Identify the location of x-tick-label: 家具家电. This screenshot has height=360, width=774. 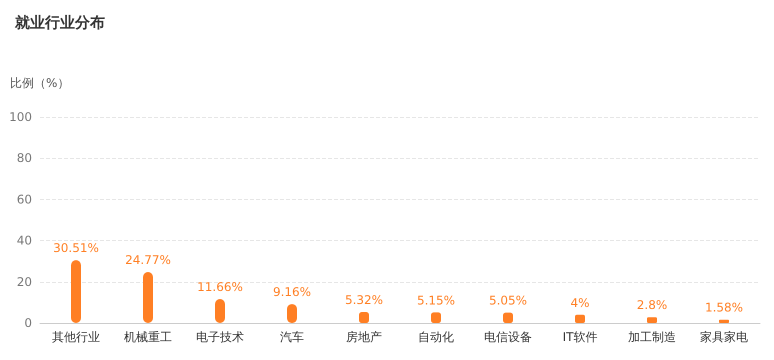
(724, 337).